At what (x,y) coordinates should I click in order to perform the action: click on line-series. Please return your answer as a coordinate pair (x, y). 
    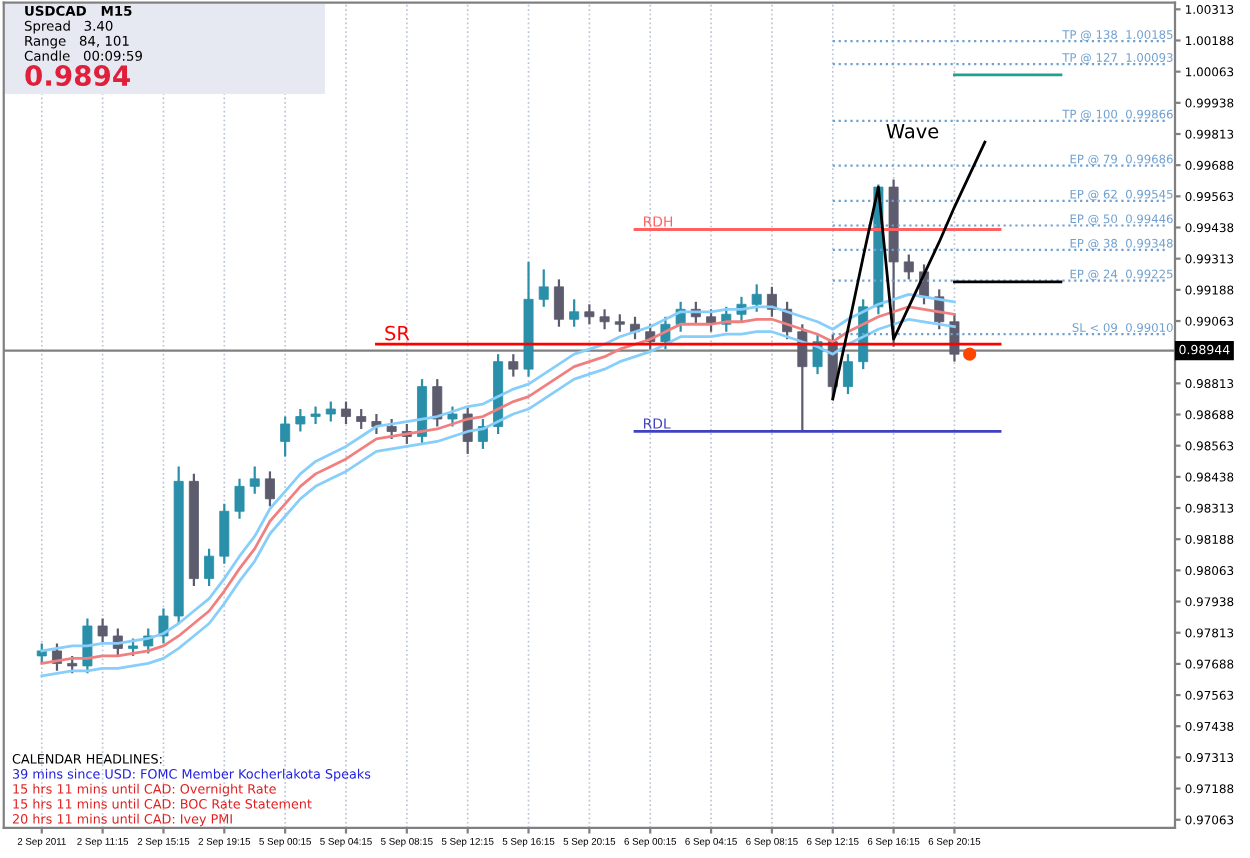
    Looking at the image, I should click on (909, 270).